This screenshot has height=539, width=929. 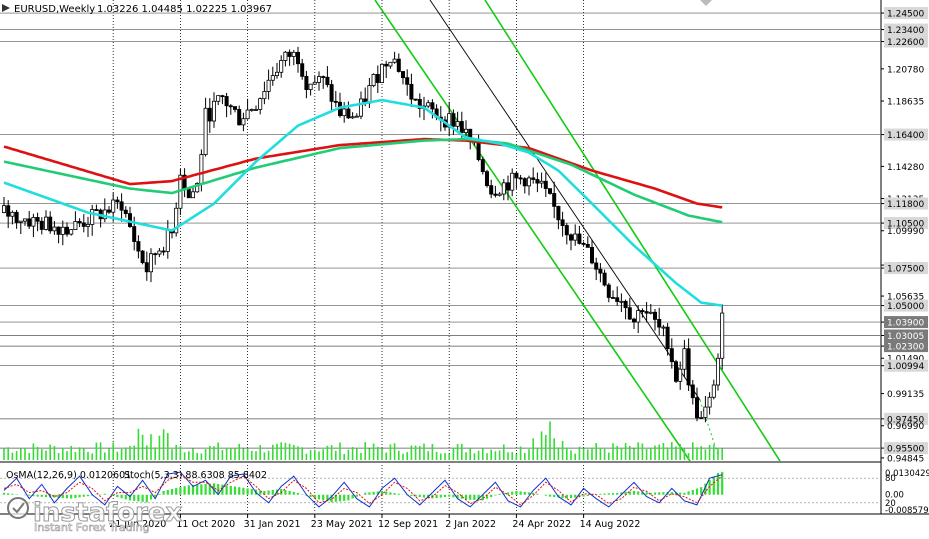 I want to click on moving-average-red, so click(x=363, y=173).